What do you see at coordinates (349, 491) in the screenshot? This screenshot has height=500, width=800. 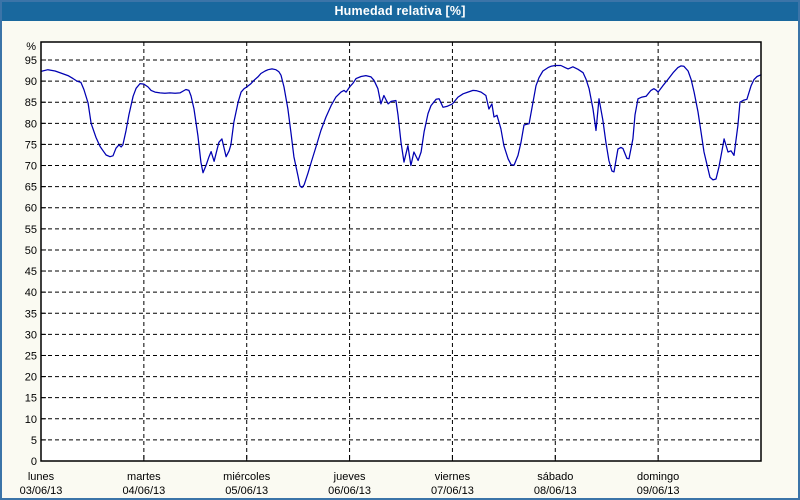 I see `day-date-label: 06/06/13` at bounding box center [349, 491].